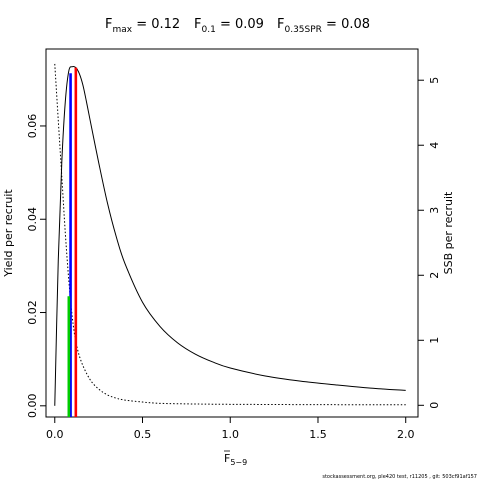  What do you see at coordinates (434, 80) in the screenshot?
I see `y-right-tick-label: 5` at bounding box center [434, 80].